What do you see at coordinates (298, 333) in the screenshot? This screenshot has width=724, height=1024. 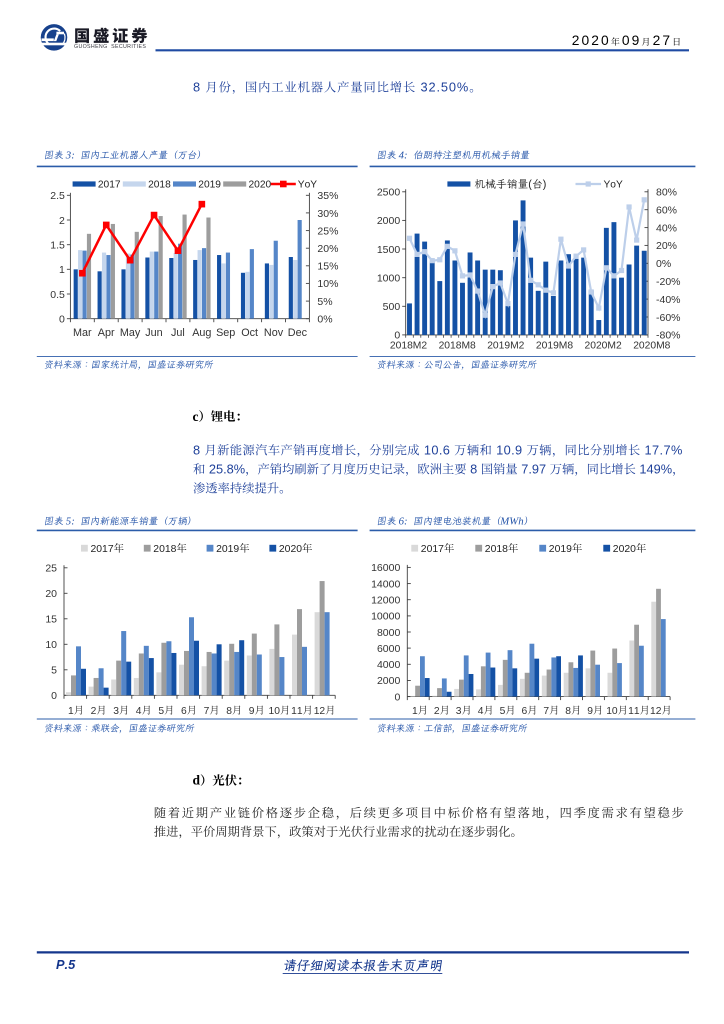 I see `svg-text: Dec` at bounding box center [298, 333].